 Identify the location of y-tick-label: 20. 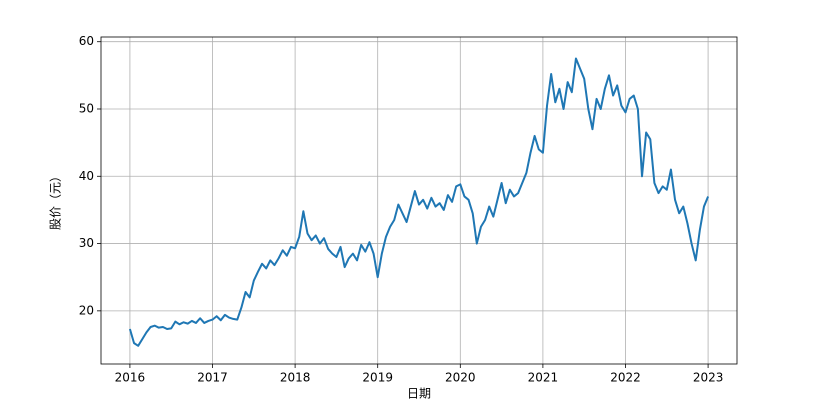
(86, 310).